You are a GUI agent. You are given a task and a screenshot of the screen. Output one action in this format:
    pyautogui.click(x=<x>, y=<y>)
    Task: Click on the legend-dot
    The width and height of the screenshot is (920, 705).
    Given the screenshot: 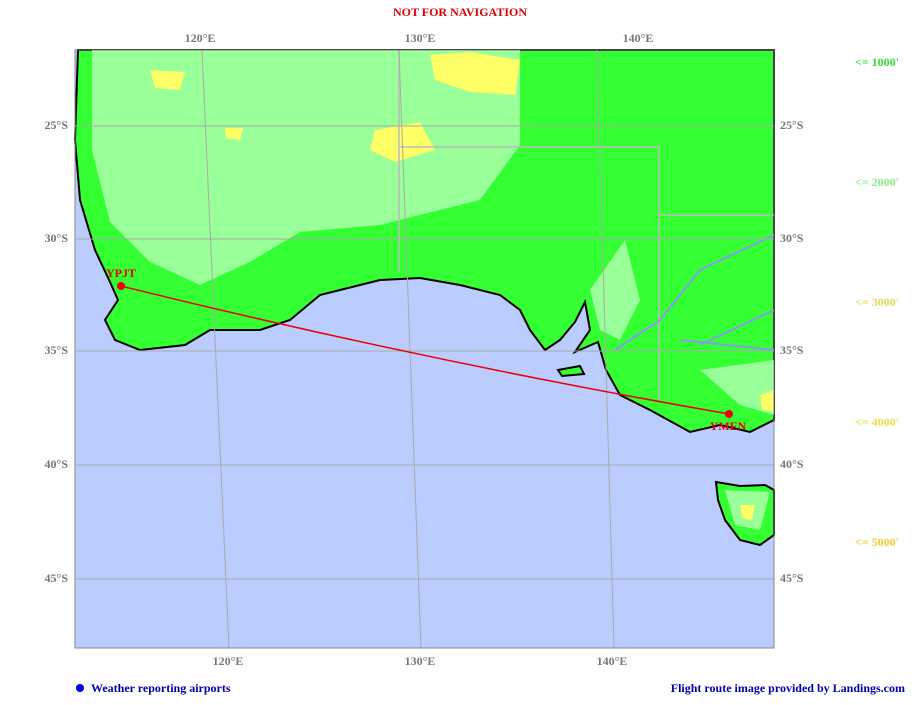 What is the action you would take?
    pyautogui.click(x=80, y=688)
    